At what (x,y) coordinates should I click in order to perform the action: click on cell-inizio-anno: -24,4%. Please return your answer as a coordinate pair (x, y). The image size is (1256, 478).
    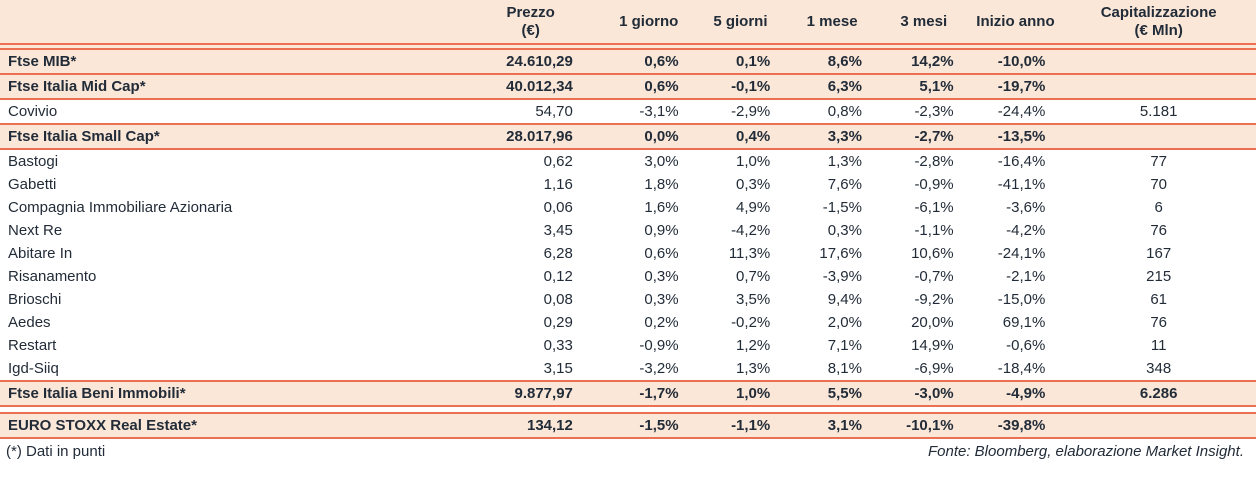
    Looking at the image, I should click on (1015, 111).